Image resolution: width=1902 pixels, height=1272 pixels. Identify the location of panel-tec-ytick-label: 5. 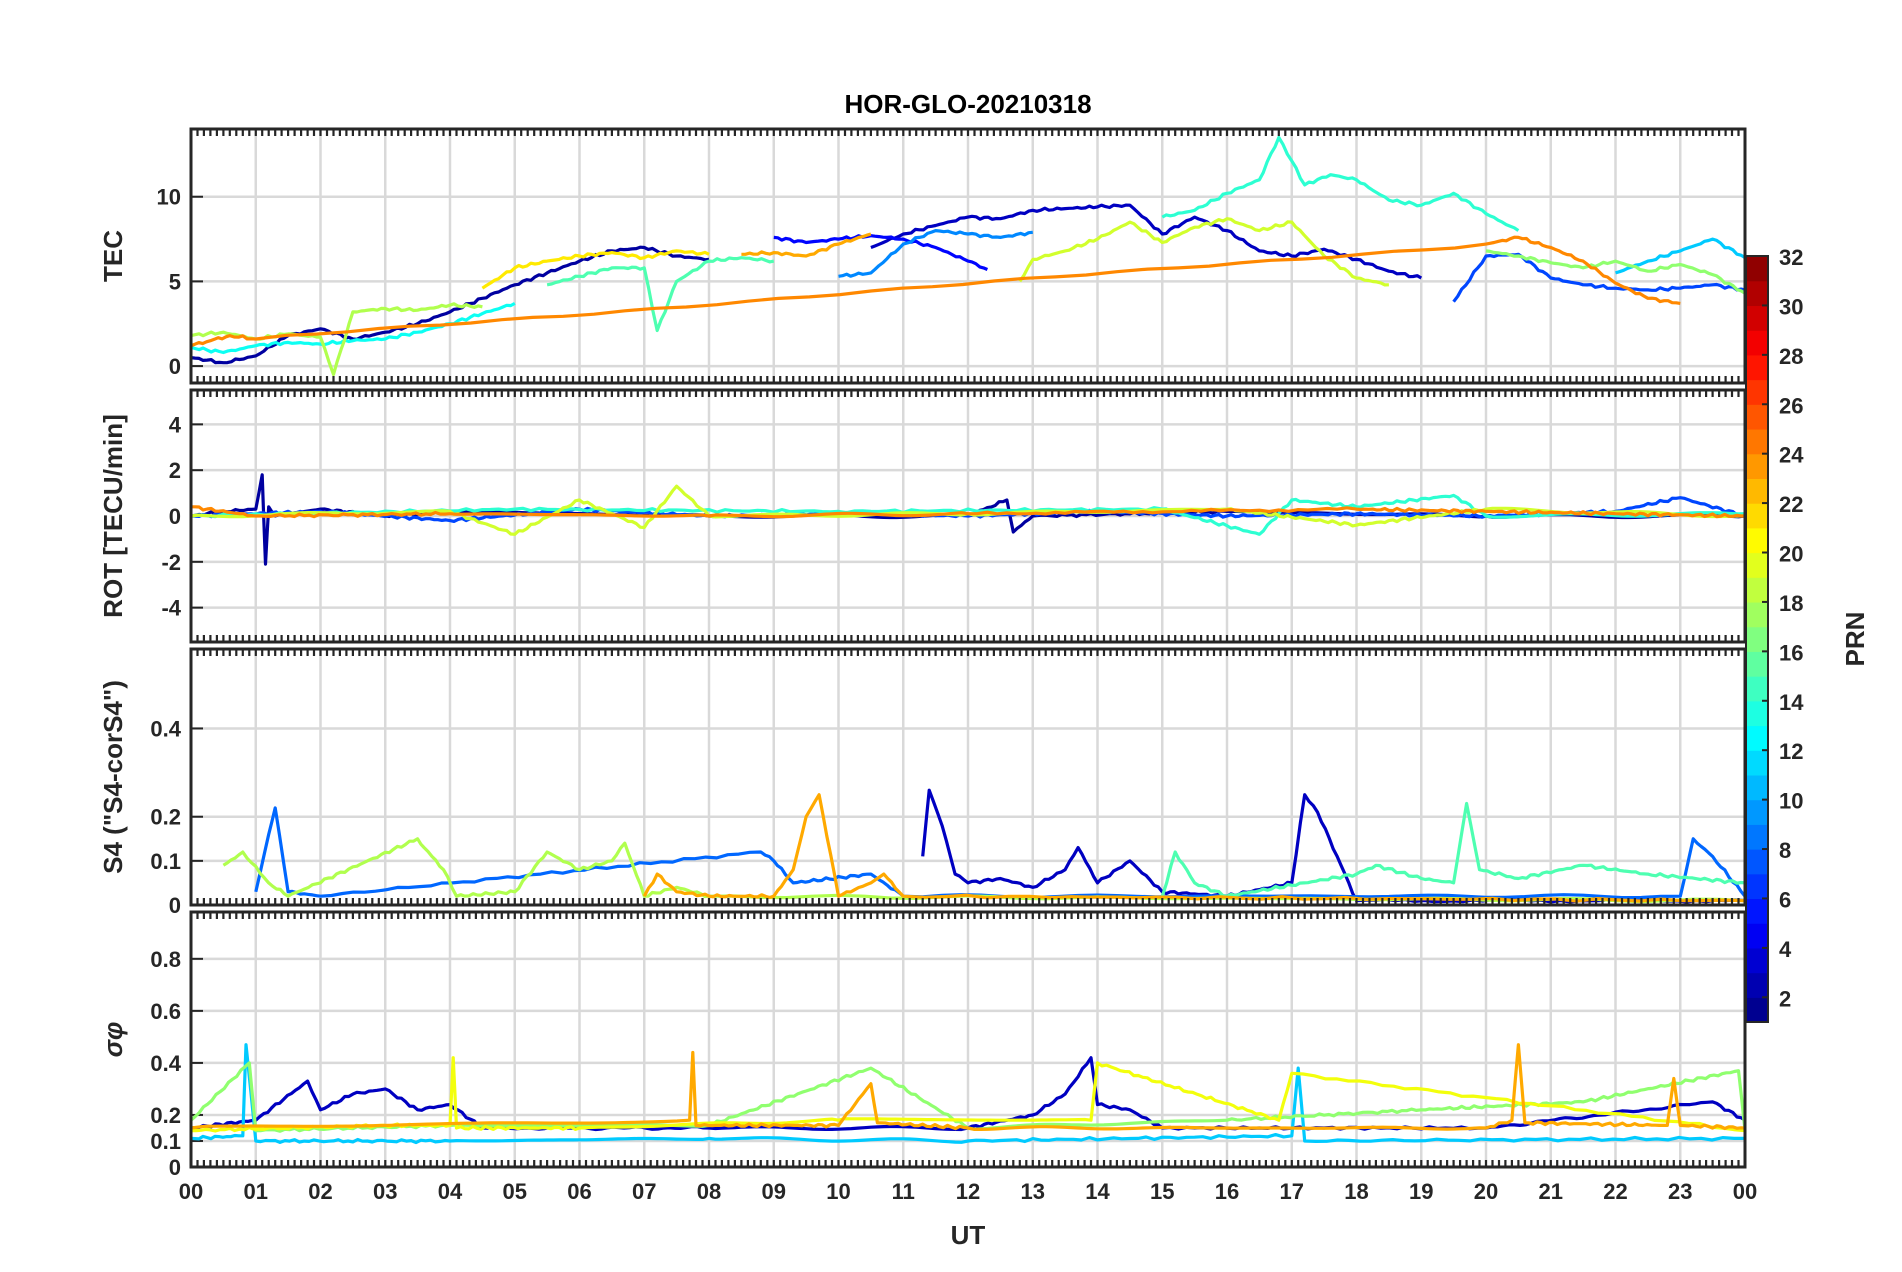
(175, 281).